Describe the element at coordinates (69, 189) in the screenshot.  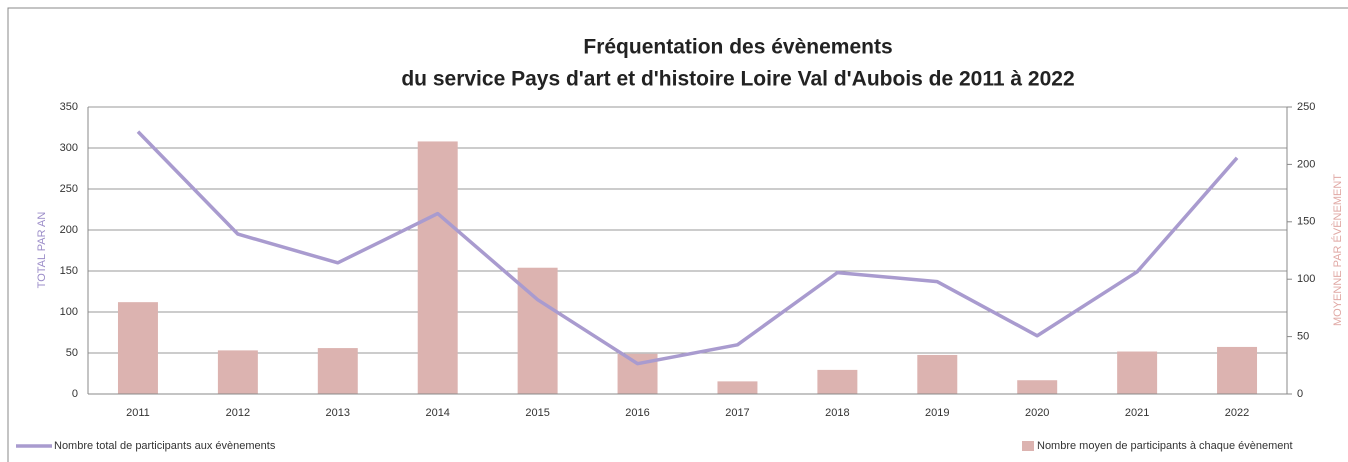
I see `y-tick-label: 250` at that location.